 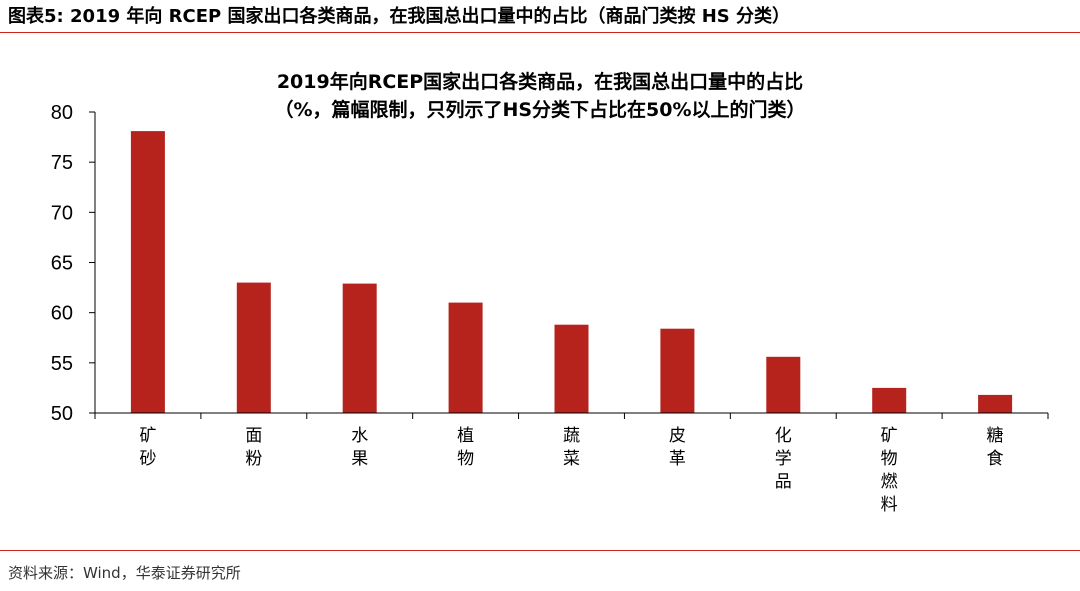 What do you see at coordinates (62, 163) in the screenshot?
I see `y-tick-label: 75` at bounding box center [62, 163].